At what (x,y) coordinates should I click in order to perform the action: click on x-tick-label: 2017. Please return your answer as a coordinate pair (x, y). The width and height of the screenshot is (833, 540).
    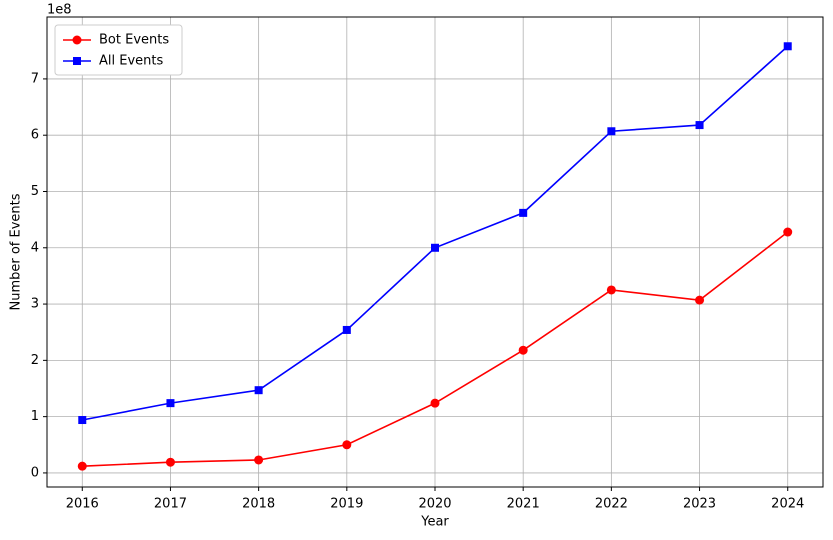
    Looking at the image, I should click on (170, 504).